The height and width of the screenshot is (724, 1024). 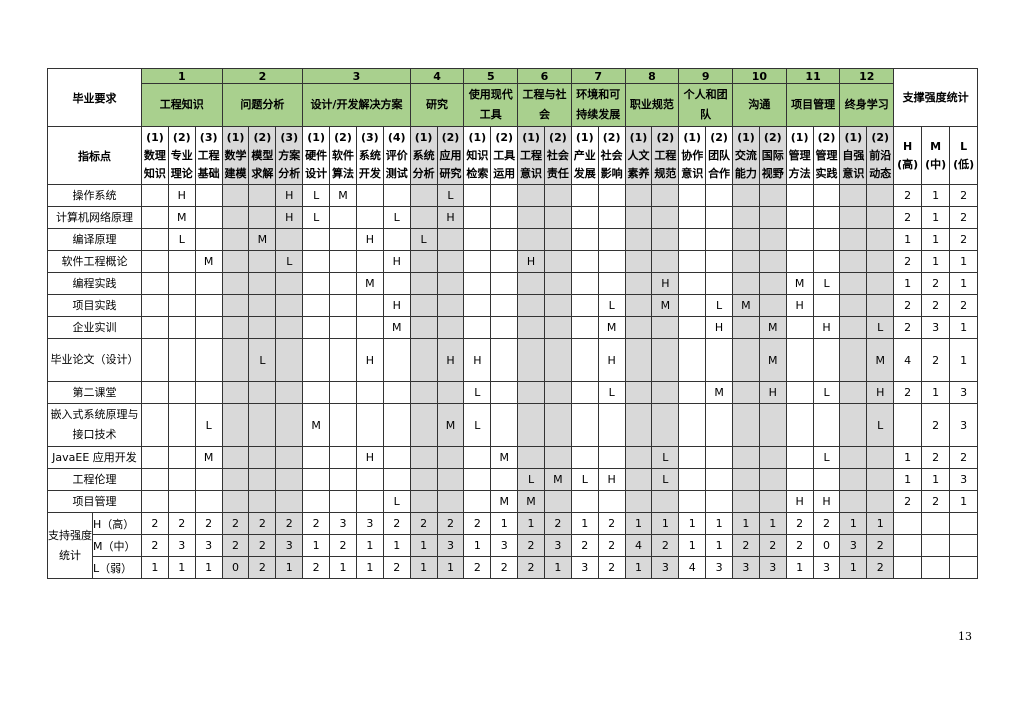 What do you see at coordinates (880, 155) in the screenshot?
I see `indicator-point: (2) 前沿动态` at bounding box center [880, 155].